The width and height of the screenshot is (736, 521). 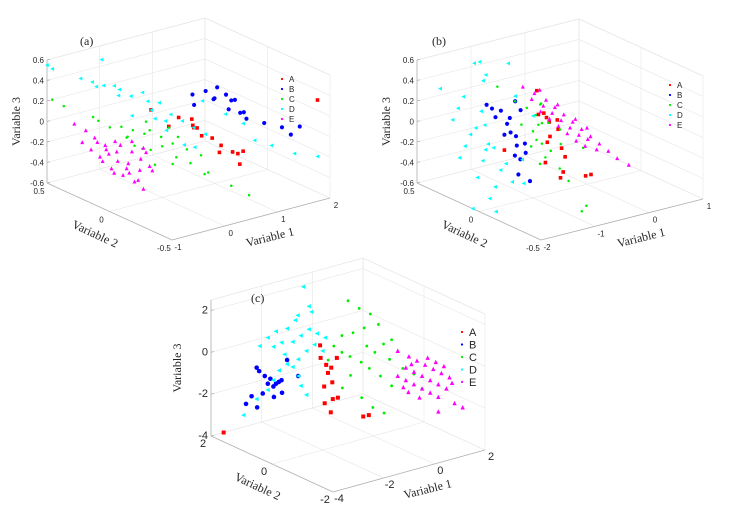 What do you see at coordinates (641, 237) in the screenshot?
I see `x-axis-label: Variable 1` at bounding box center [641, 237].